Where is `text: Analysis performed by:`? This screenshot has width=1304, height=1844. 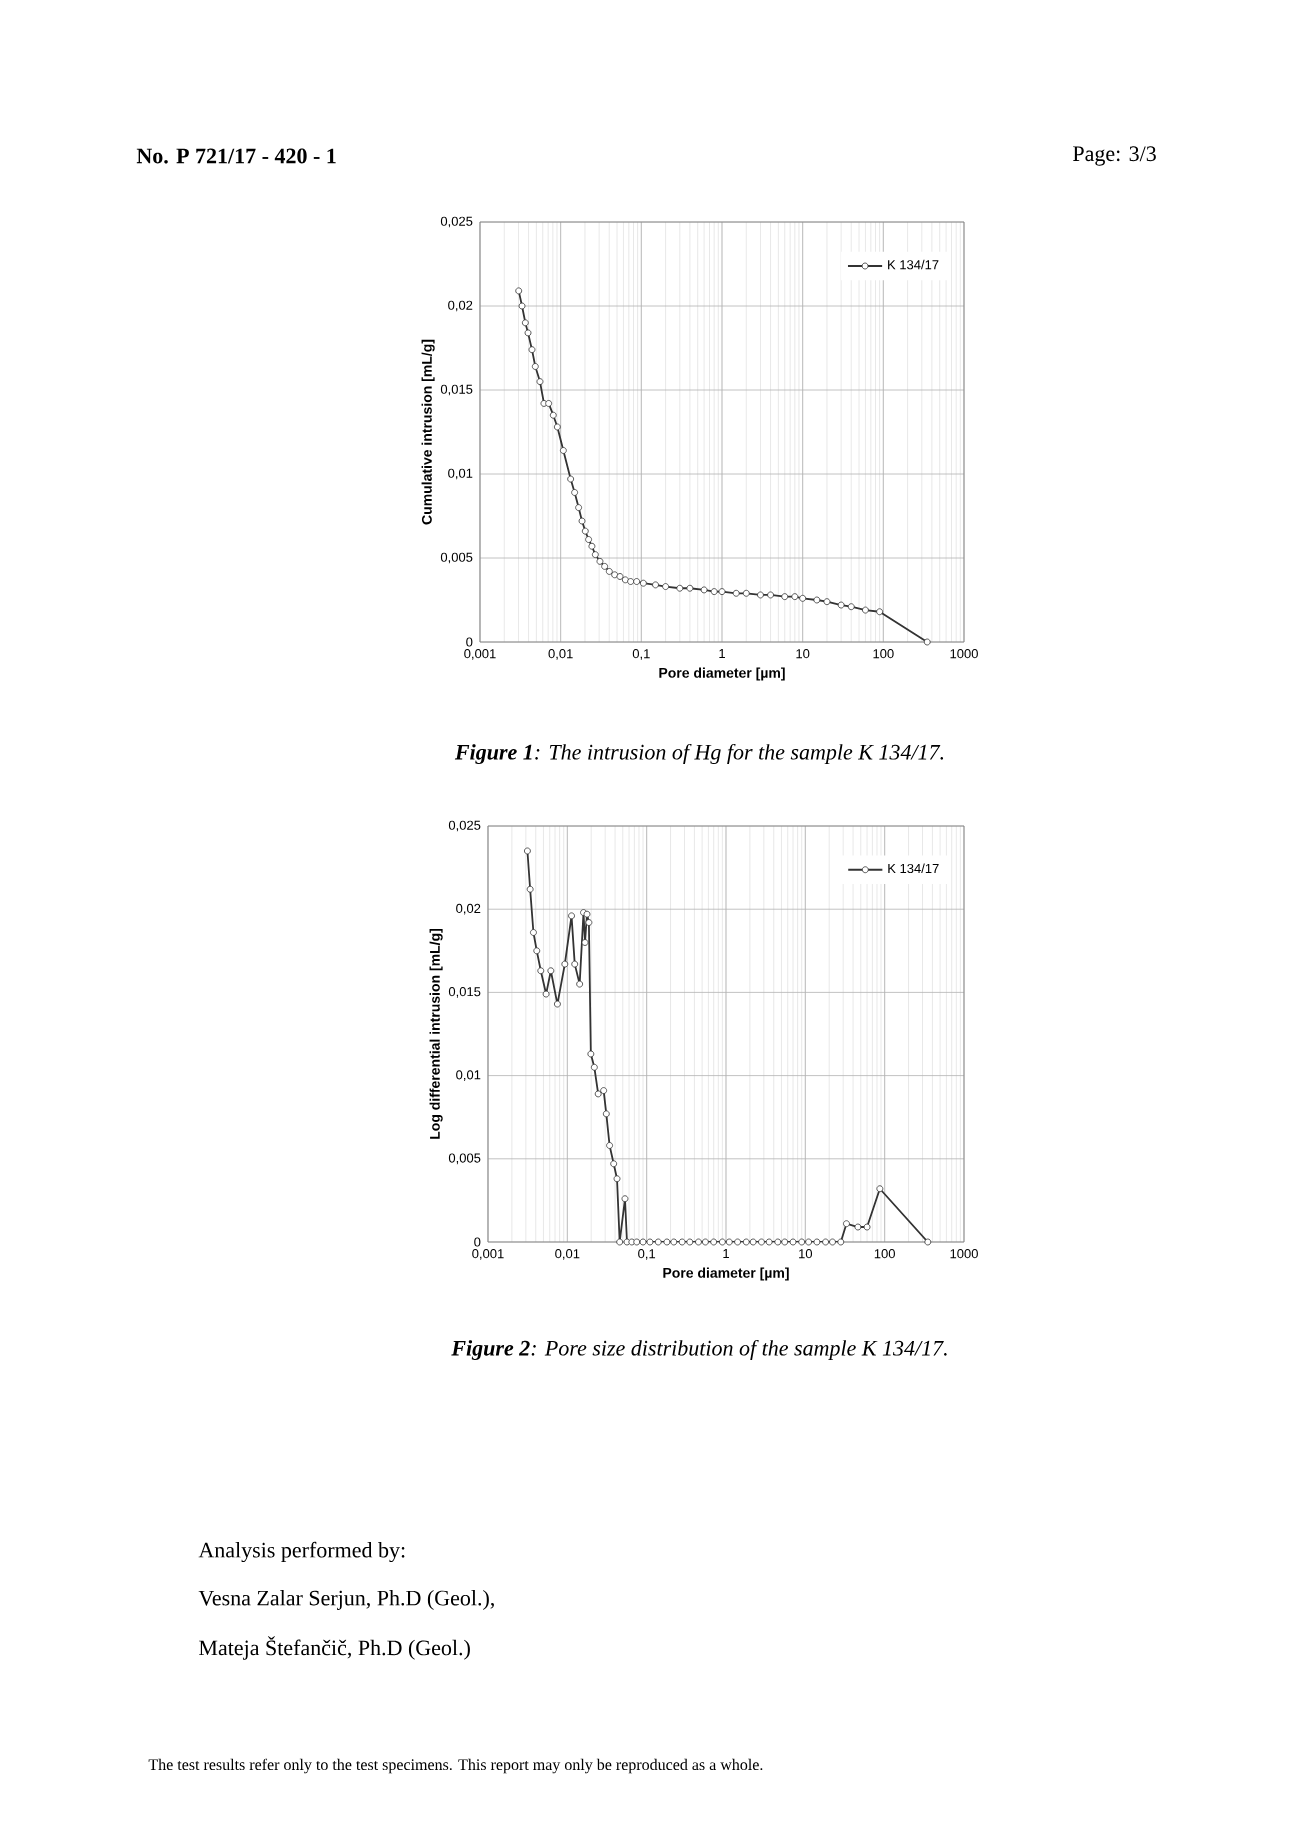 text: Analysis performed by: is located at coordinates (301, 1552).